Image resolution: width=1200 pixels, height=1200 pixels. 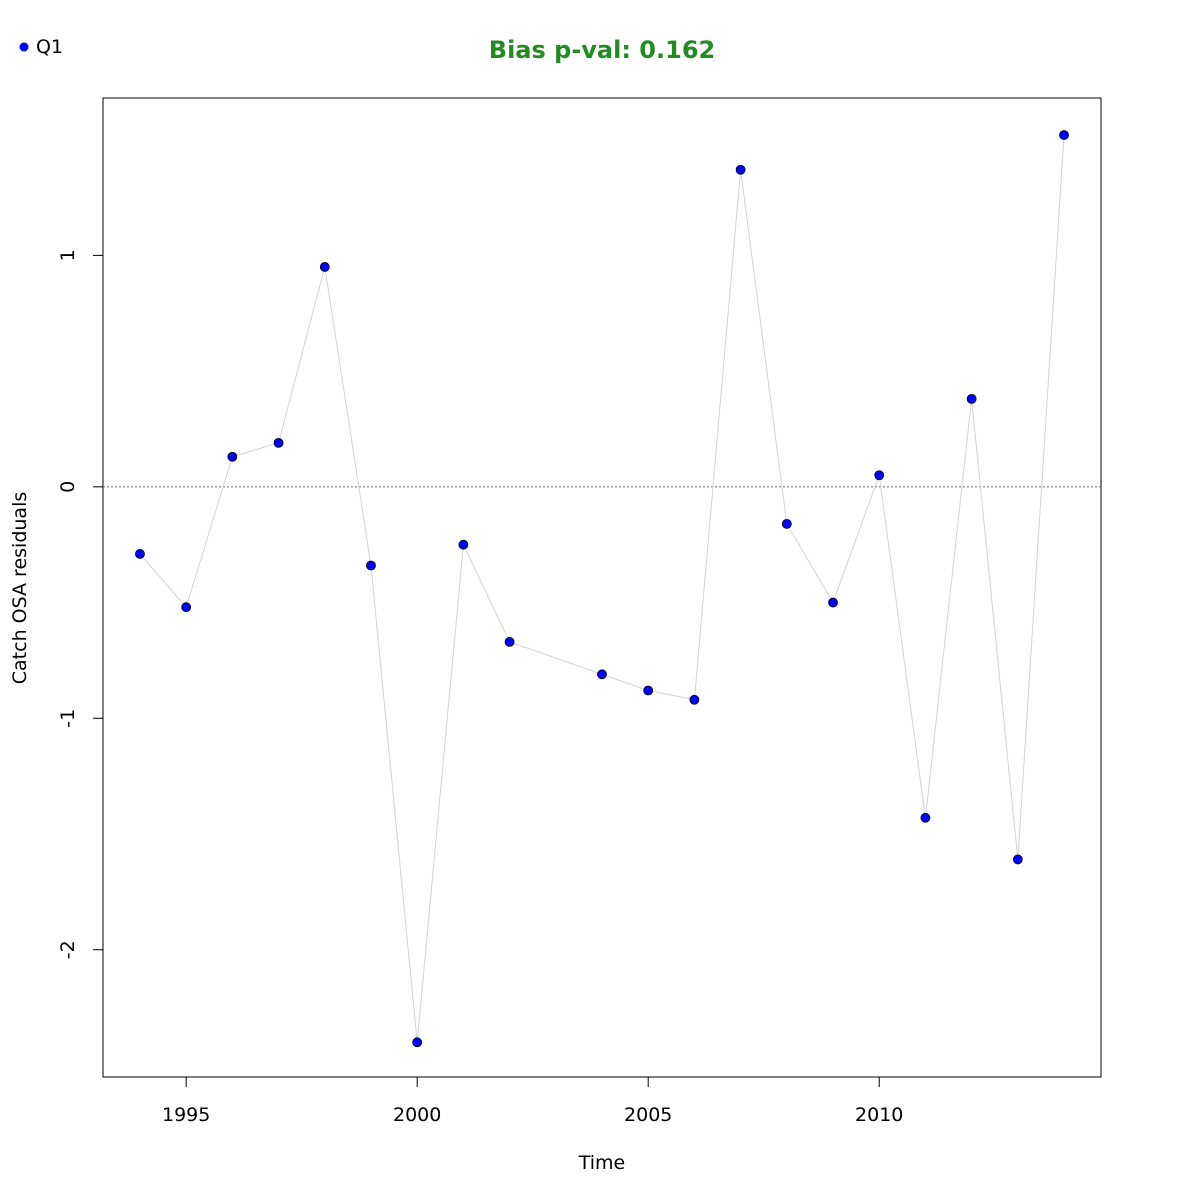 What do you see at coordinates (602, 50) in the screenshot?
I see `chart-title: Bias p-val: 0.162` at bounding box center [602, 50].